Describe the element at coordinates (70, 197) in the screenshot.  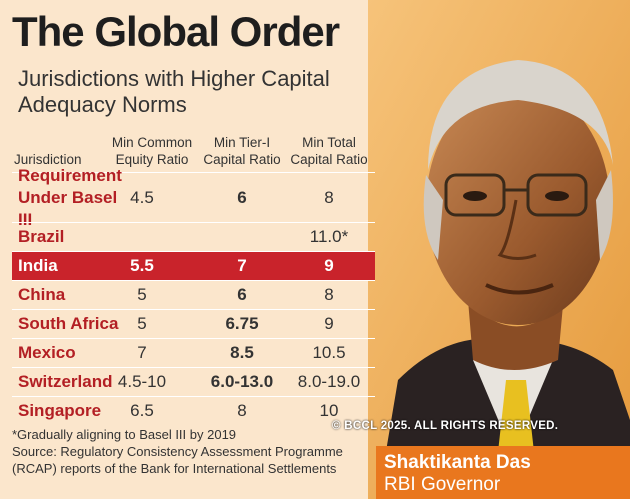
I see `row-jurisdiction: Requirement Under Basel III` at that location.